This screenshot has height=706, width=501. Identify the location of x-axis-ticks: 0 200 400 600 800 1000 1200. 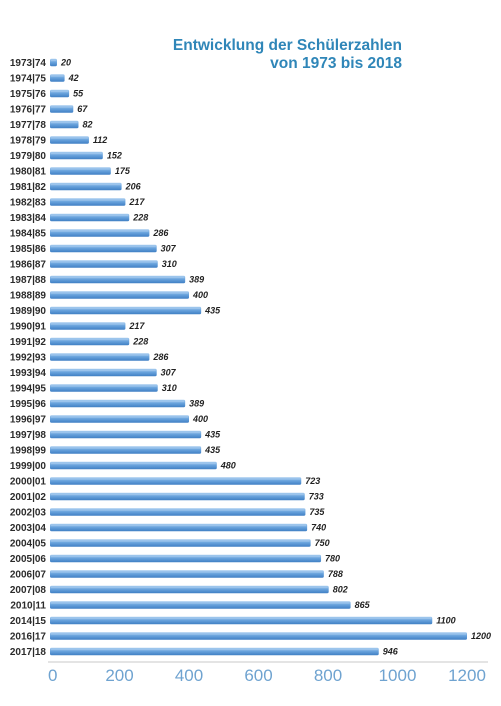
(267, 675).